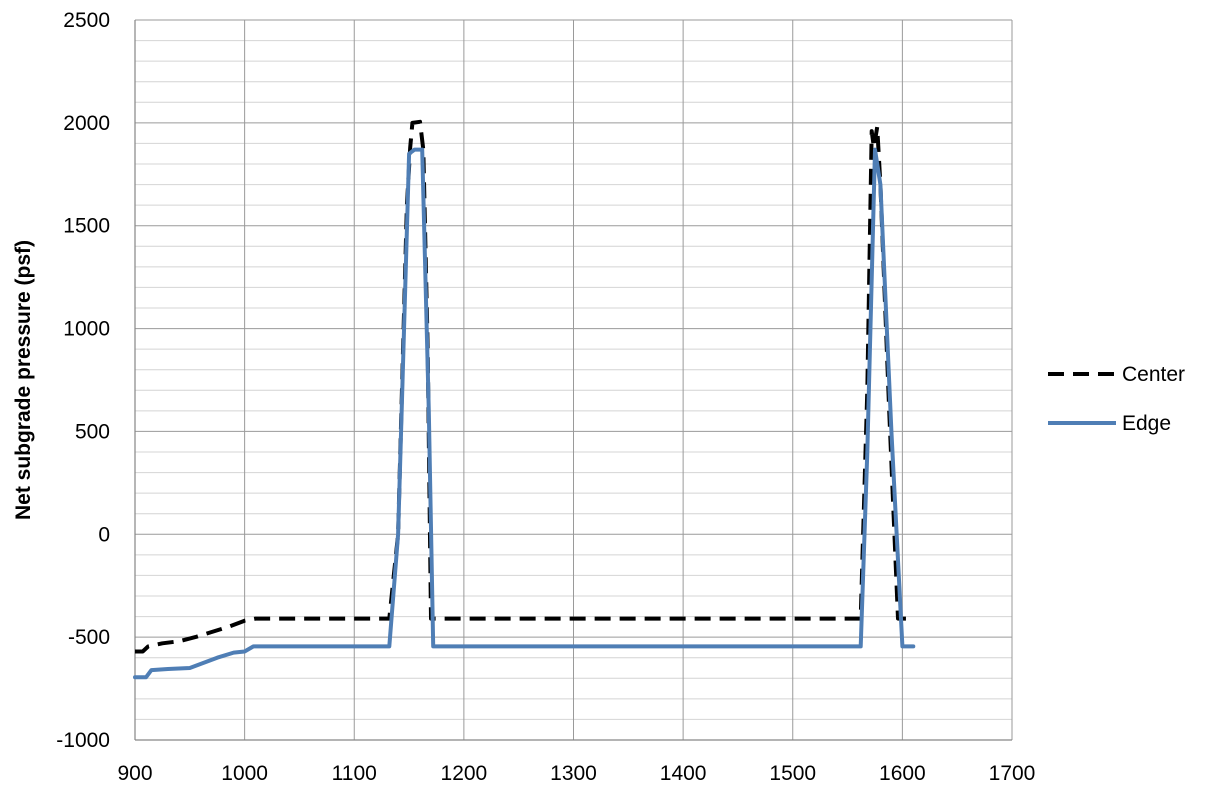 The image size is (1209, 809). I want to click on y-tick-label: 1000, so click(86, 329).